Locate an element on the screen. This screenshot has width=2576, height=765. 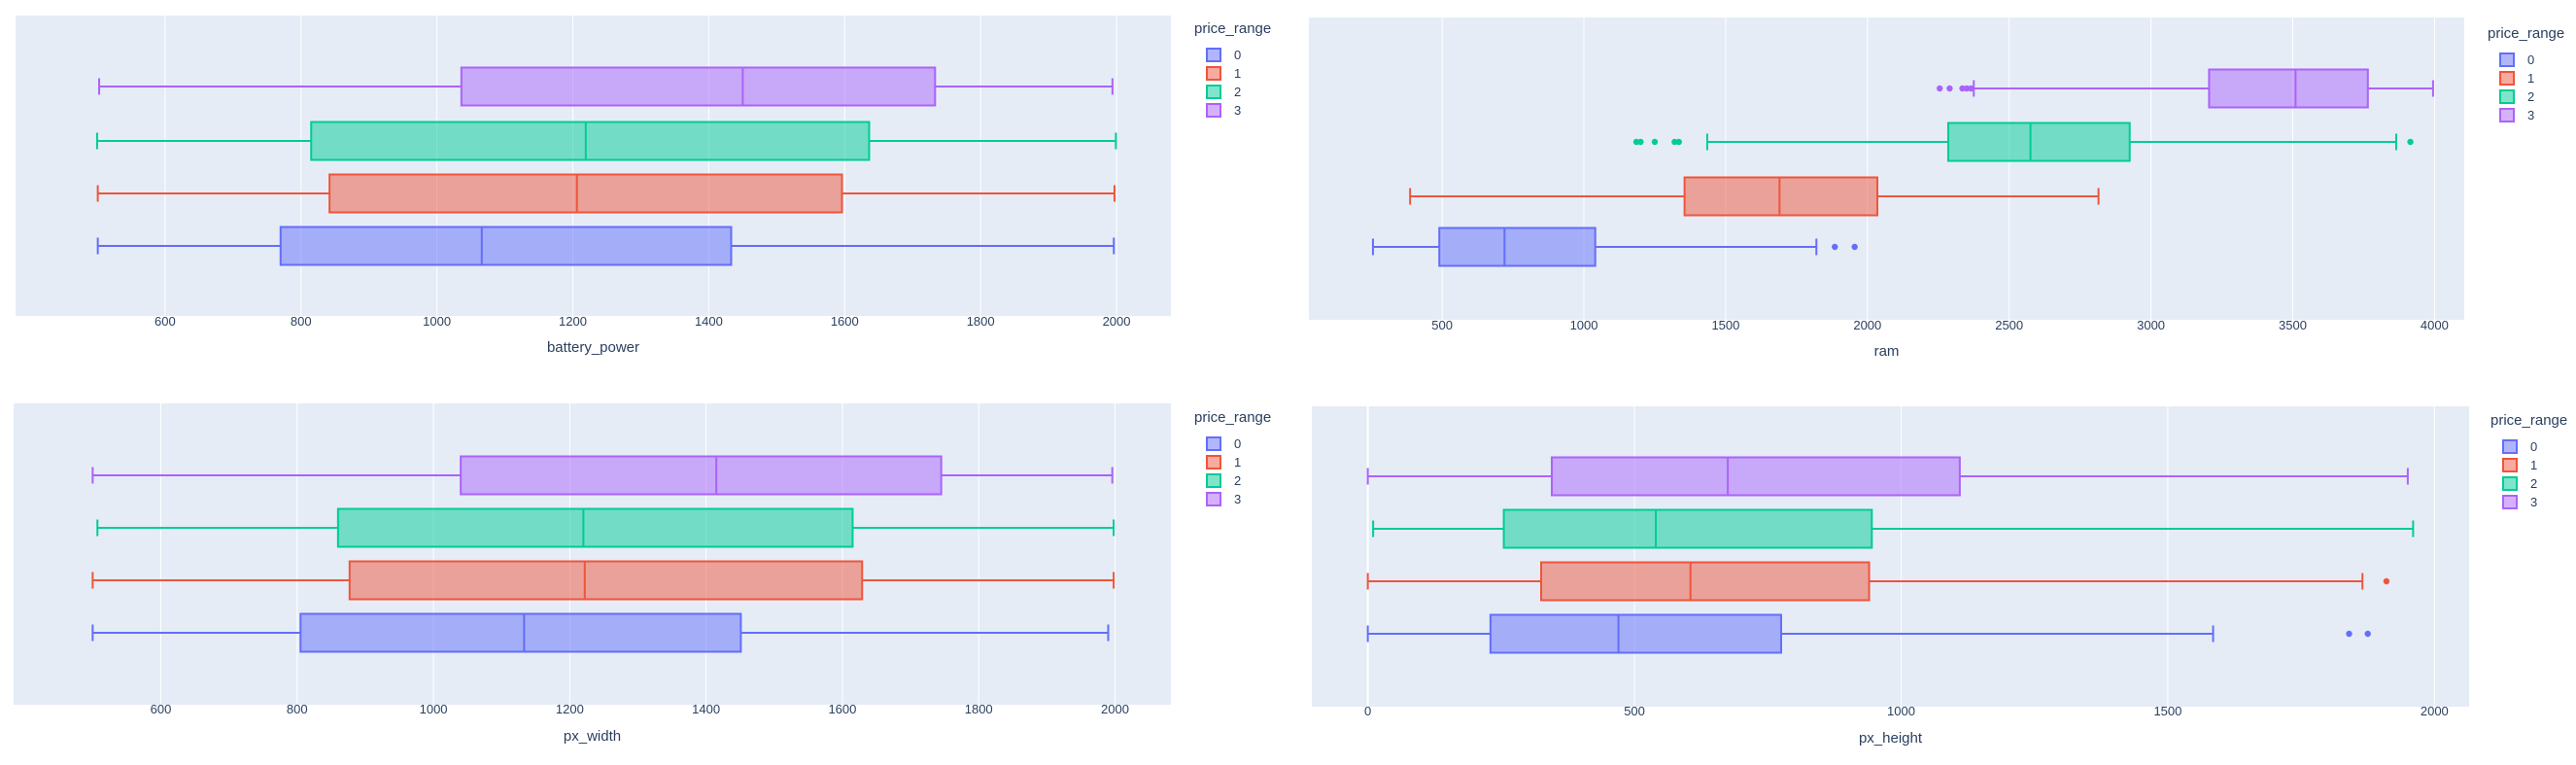
x-axis-title: battery_power is located at coordinates (593, 347).